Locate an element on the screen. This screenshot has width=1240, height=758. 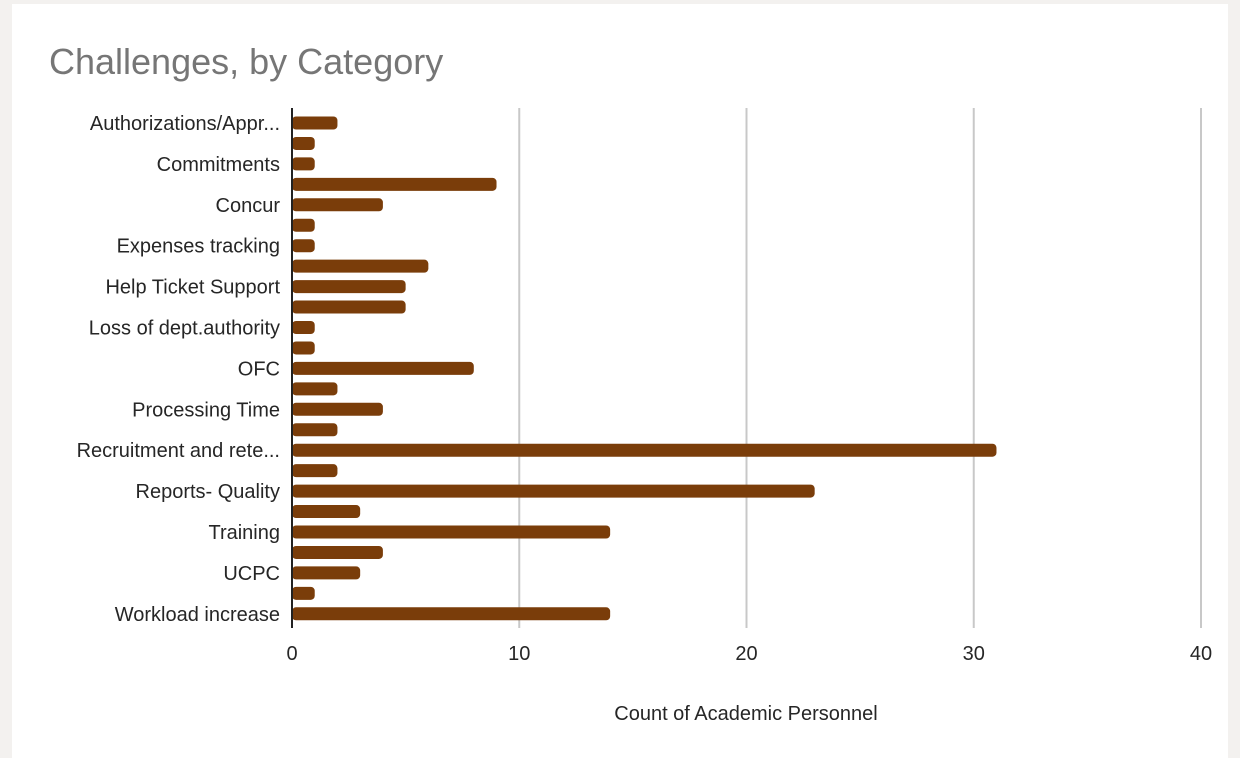
category-label: Processing Time is located at coordinates (206, 410).